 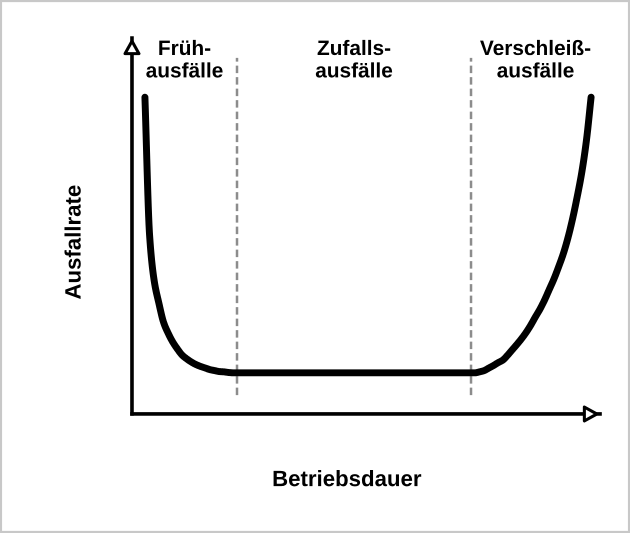 I want to click on x-axis-title: Betriebsdauer, so click(x=348, y=478).